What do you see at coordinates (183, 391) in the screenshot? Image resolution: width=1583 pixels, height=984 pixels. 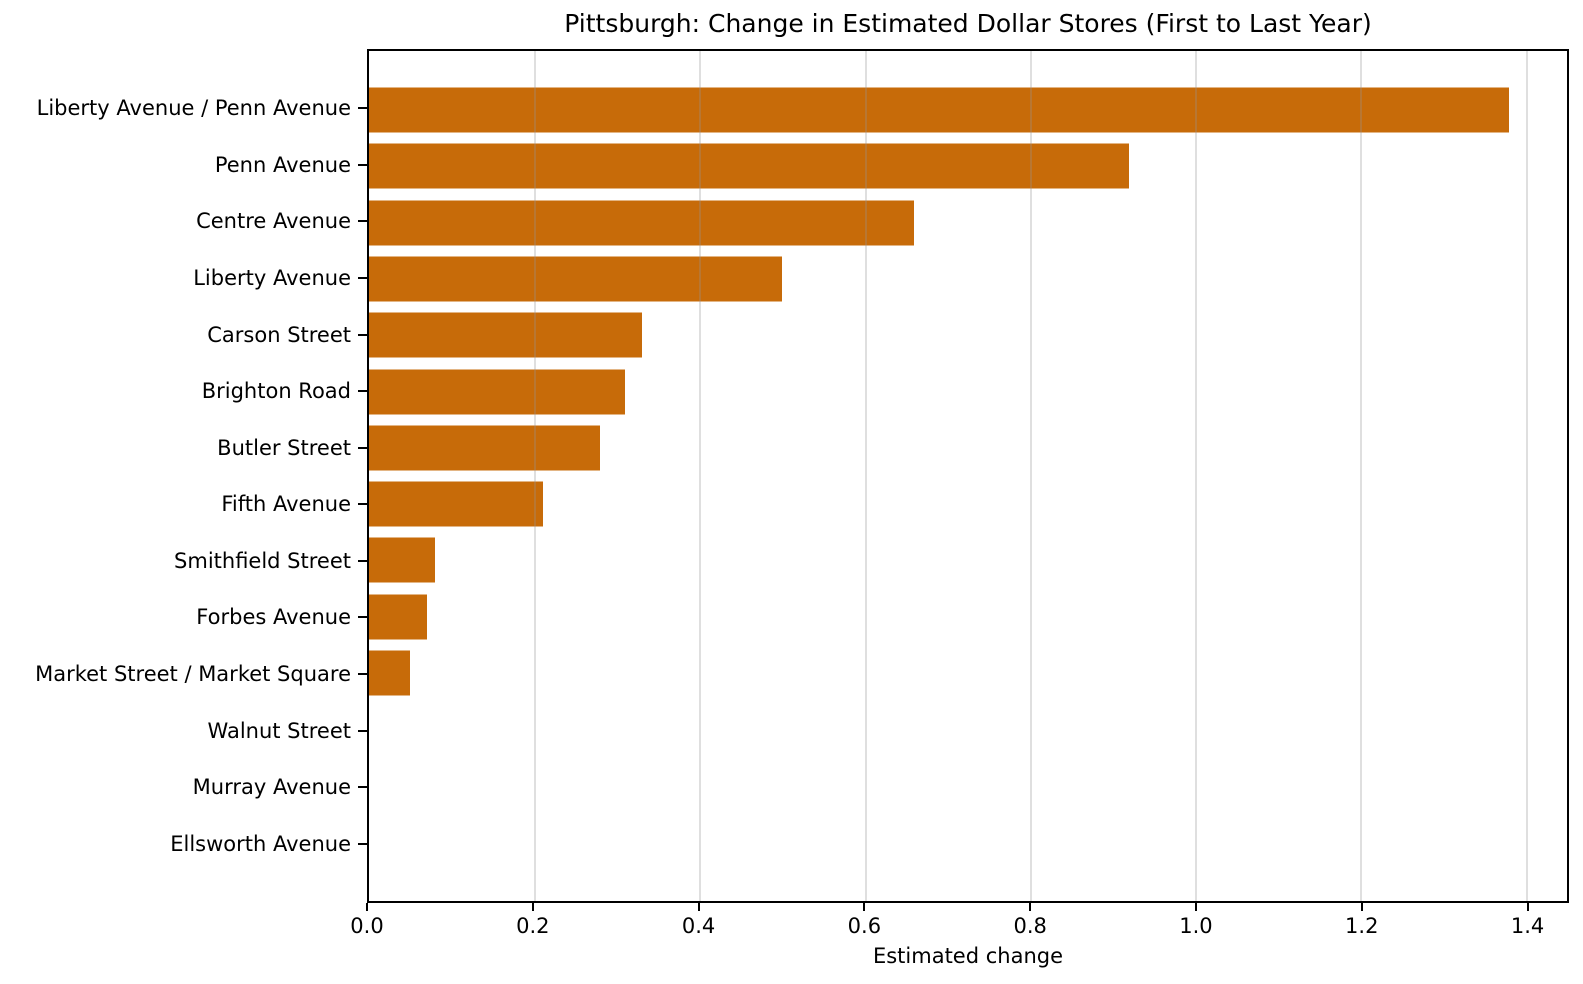 I see `y-axis-category: Brighton Road` at bounding box center [183, 391].